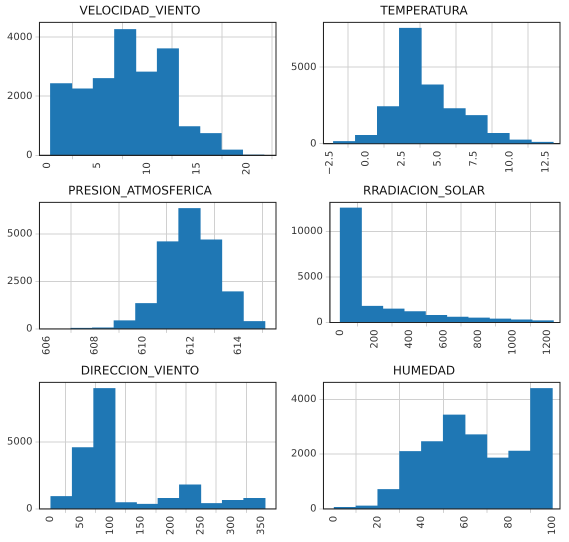 The height and width of the screenshot is (542, 569). I want to click on x-tick-label: 10.0, so click(510, 161).